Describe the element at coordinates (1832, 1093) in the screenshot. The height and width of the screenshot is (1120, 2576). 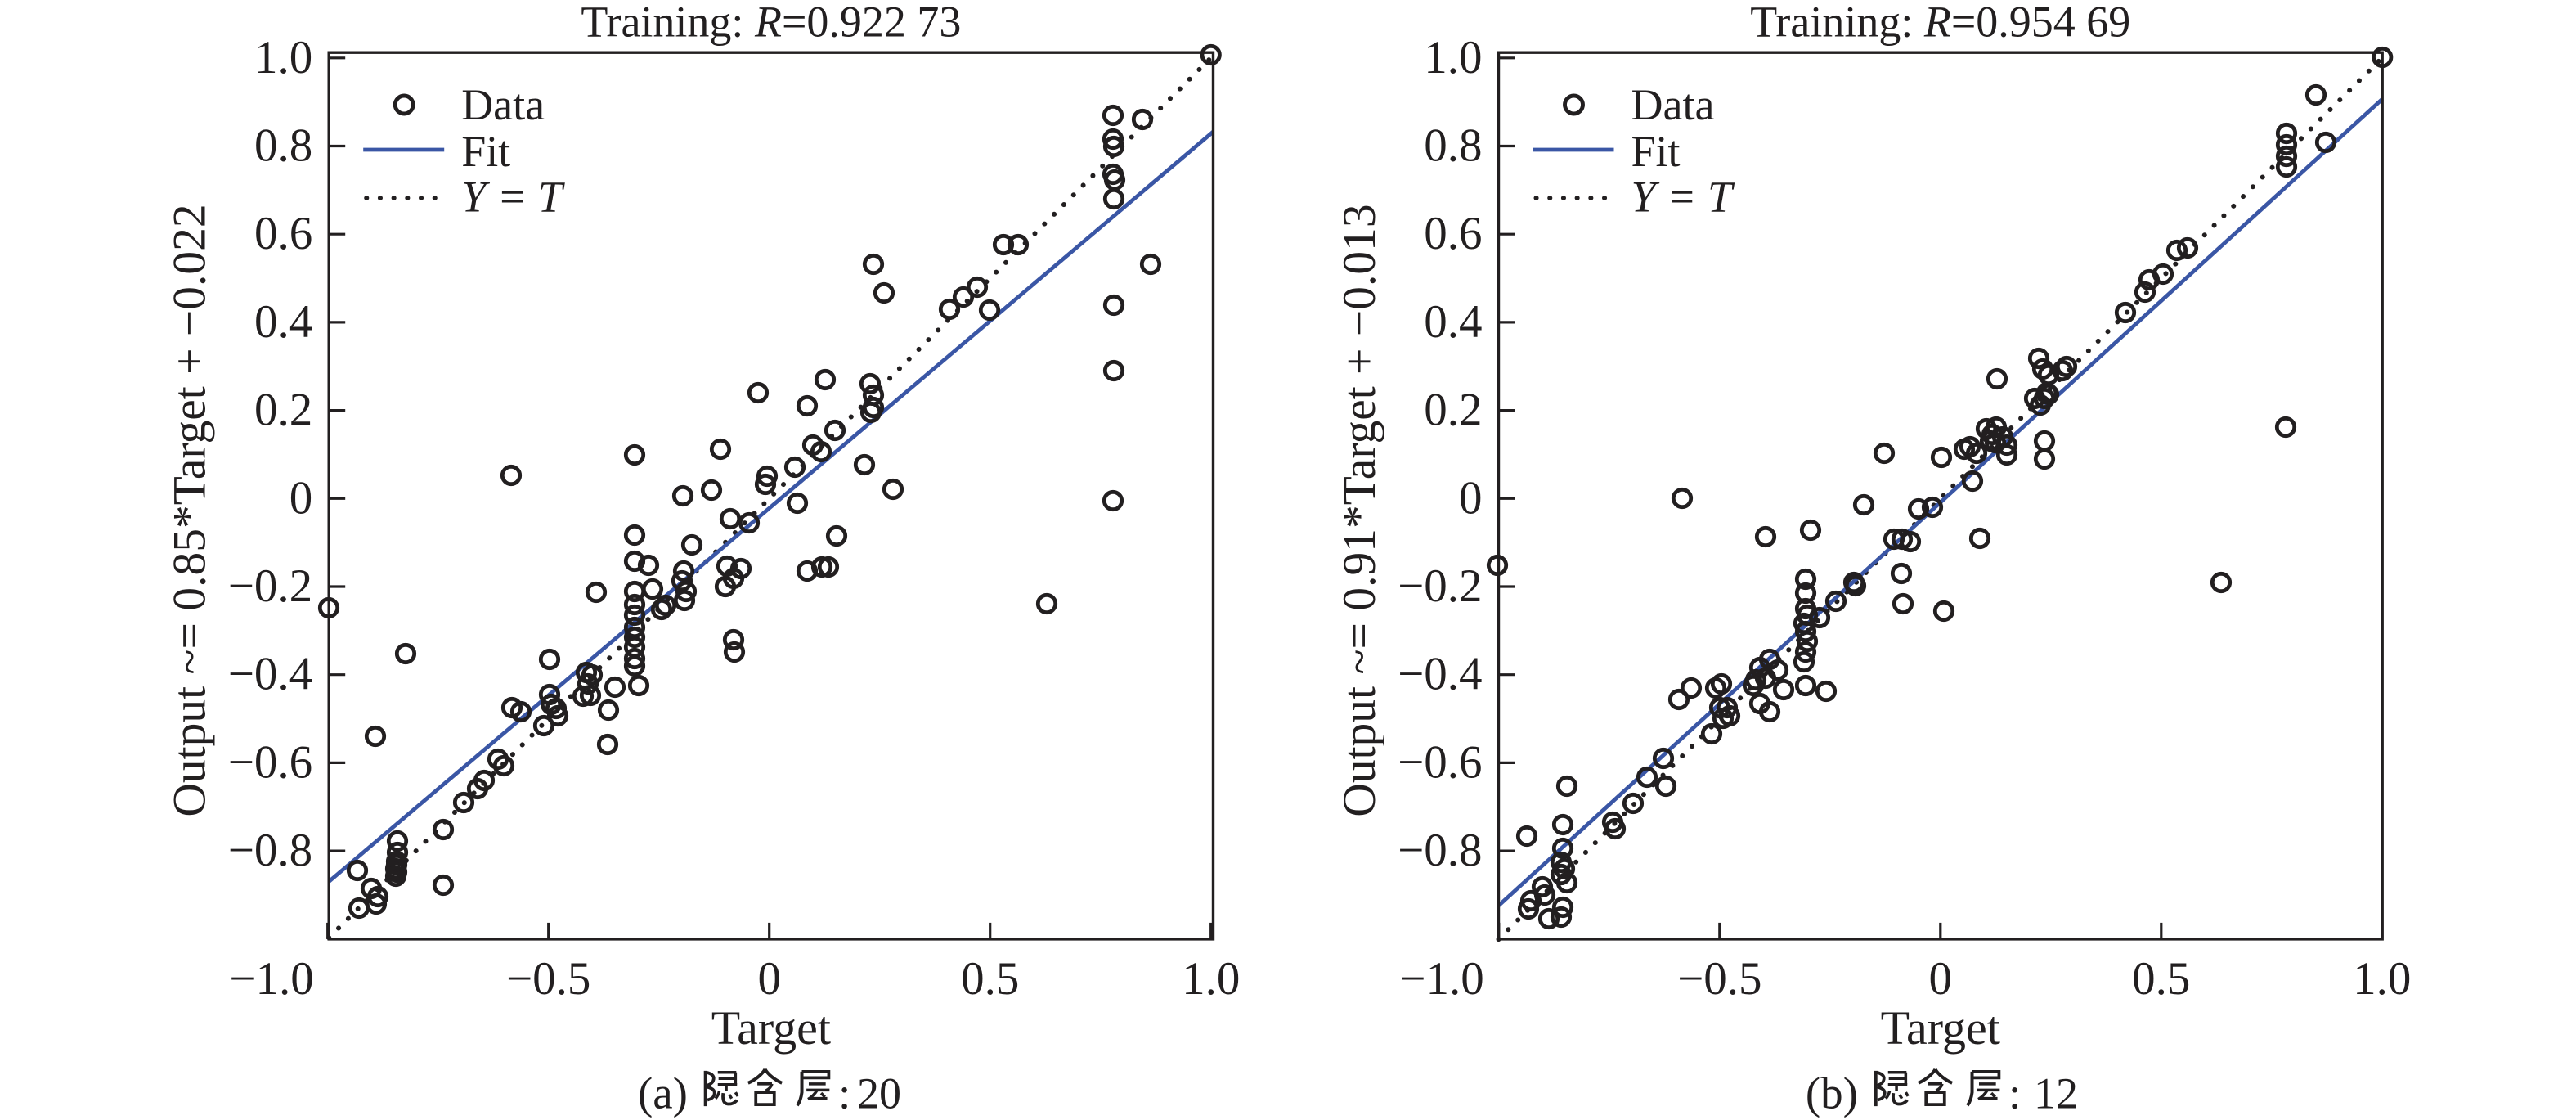
I see `svg-text: (b)` at that location.